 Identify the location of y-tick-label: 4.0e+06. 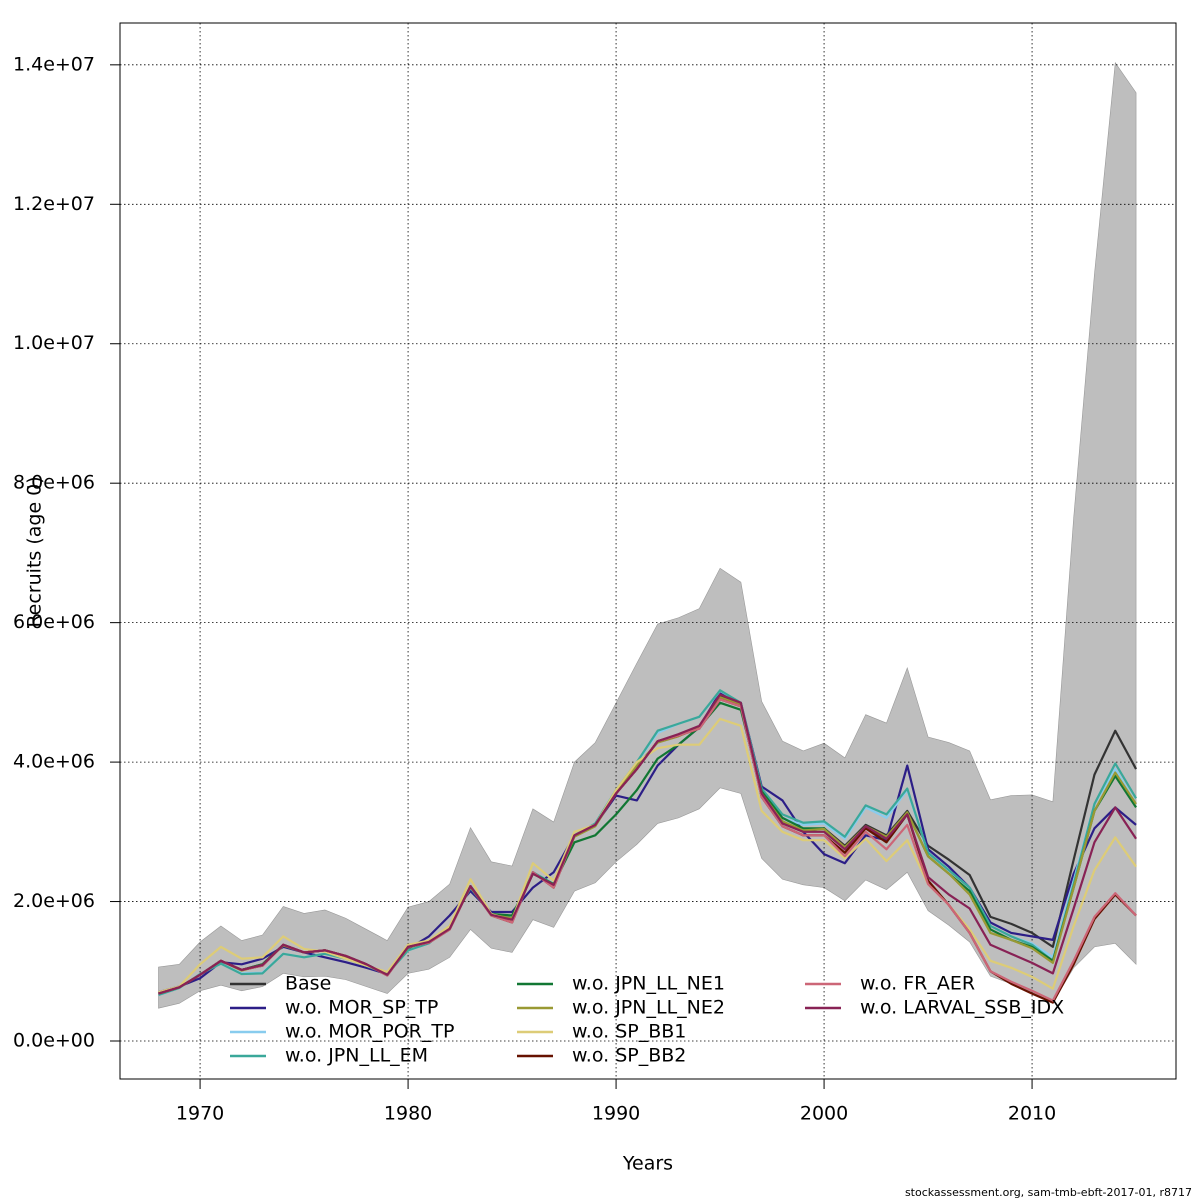
(54, 762).